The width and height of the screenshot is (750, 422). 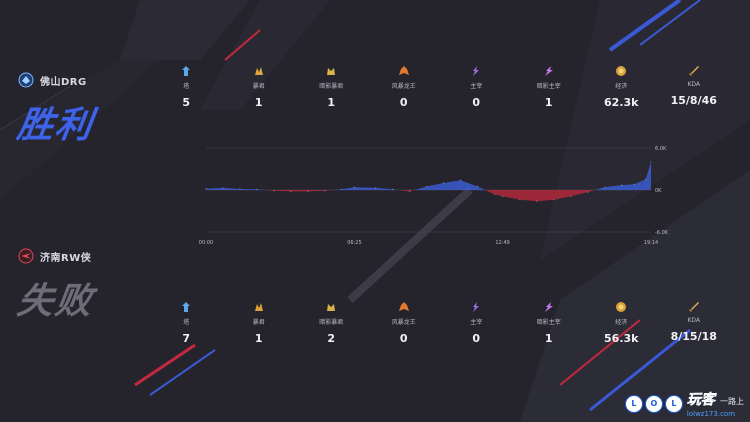 I want to click on stat-gold: 经济 62.3k, so click(x=621, y=86).